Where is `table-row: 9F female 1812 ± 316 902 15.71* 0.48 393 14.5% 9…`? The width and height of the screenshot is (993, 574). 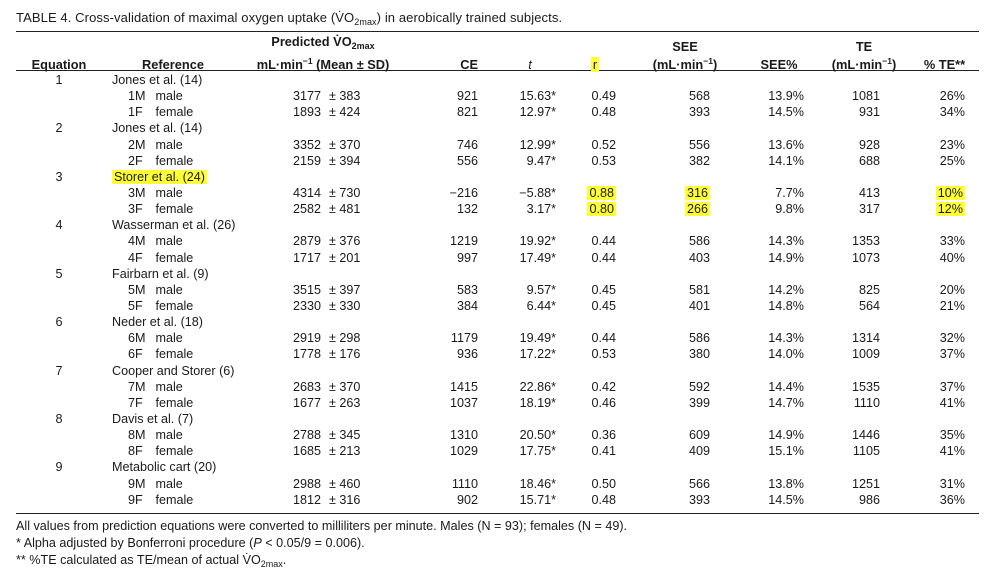
table-row: 9F female 1812 ± 316 902 15.71* 0.48 393 14.5% 9… is located at coordinates (497, 500).